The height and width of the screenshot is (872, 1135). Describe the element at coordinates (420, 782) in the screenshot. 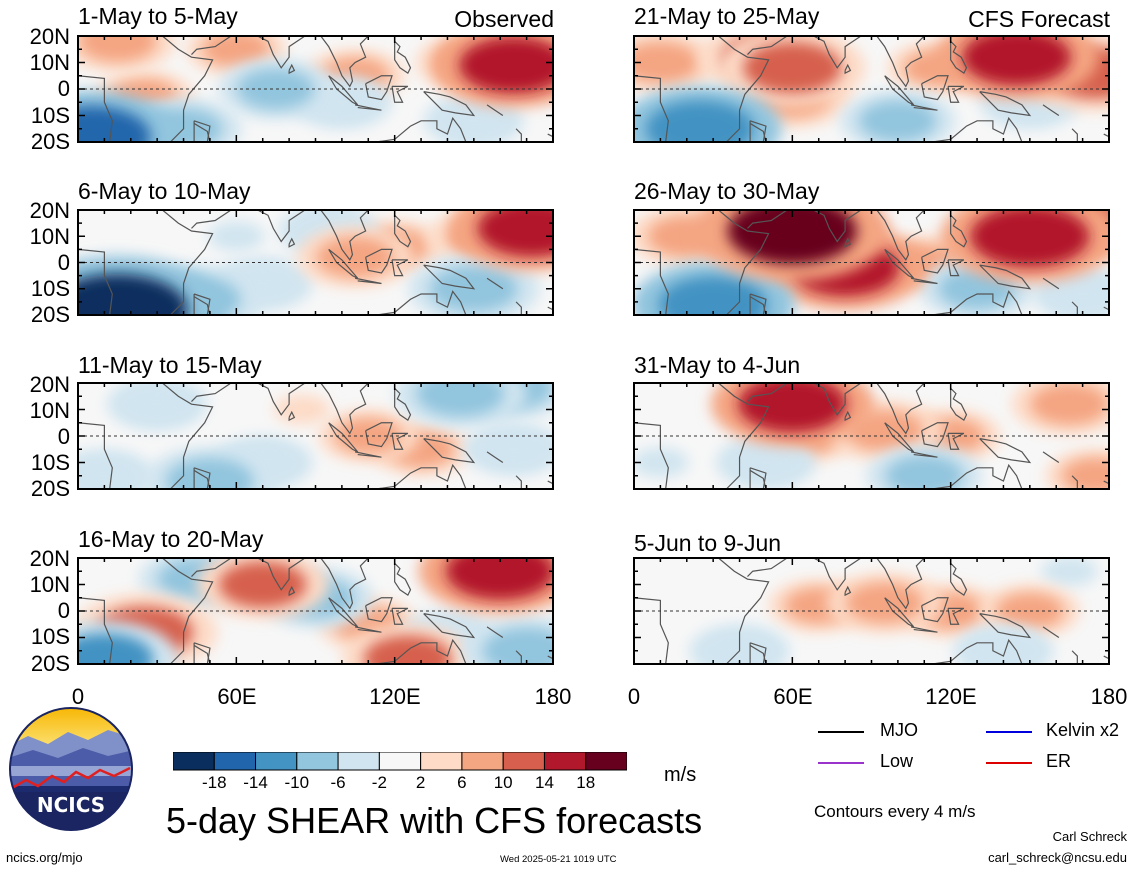

I see `colorbar-tick-label: 2` at that location.